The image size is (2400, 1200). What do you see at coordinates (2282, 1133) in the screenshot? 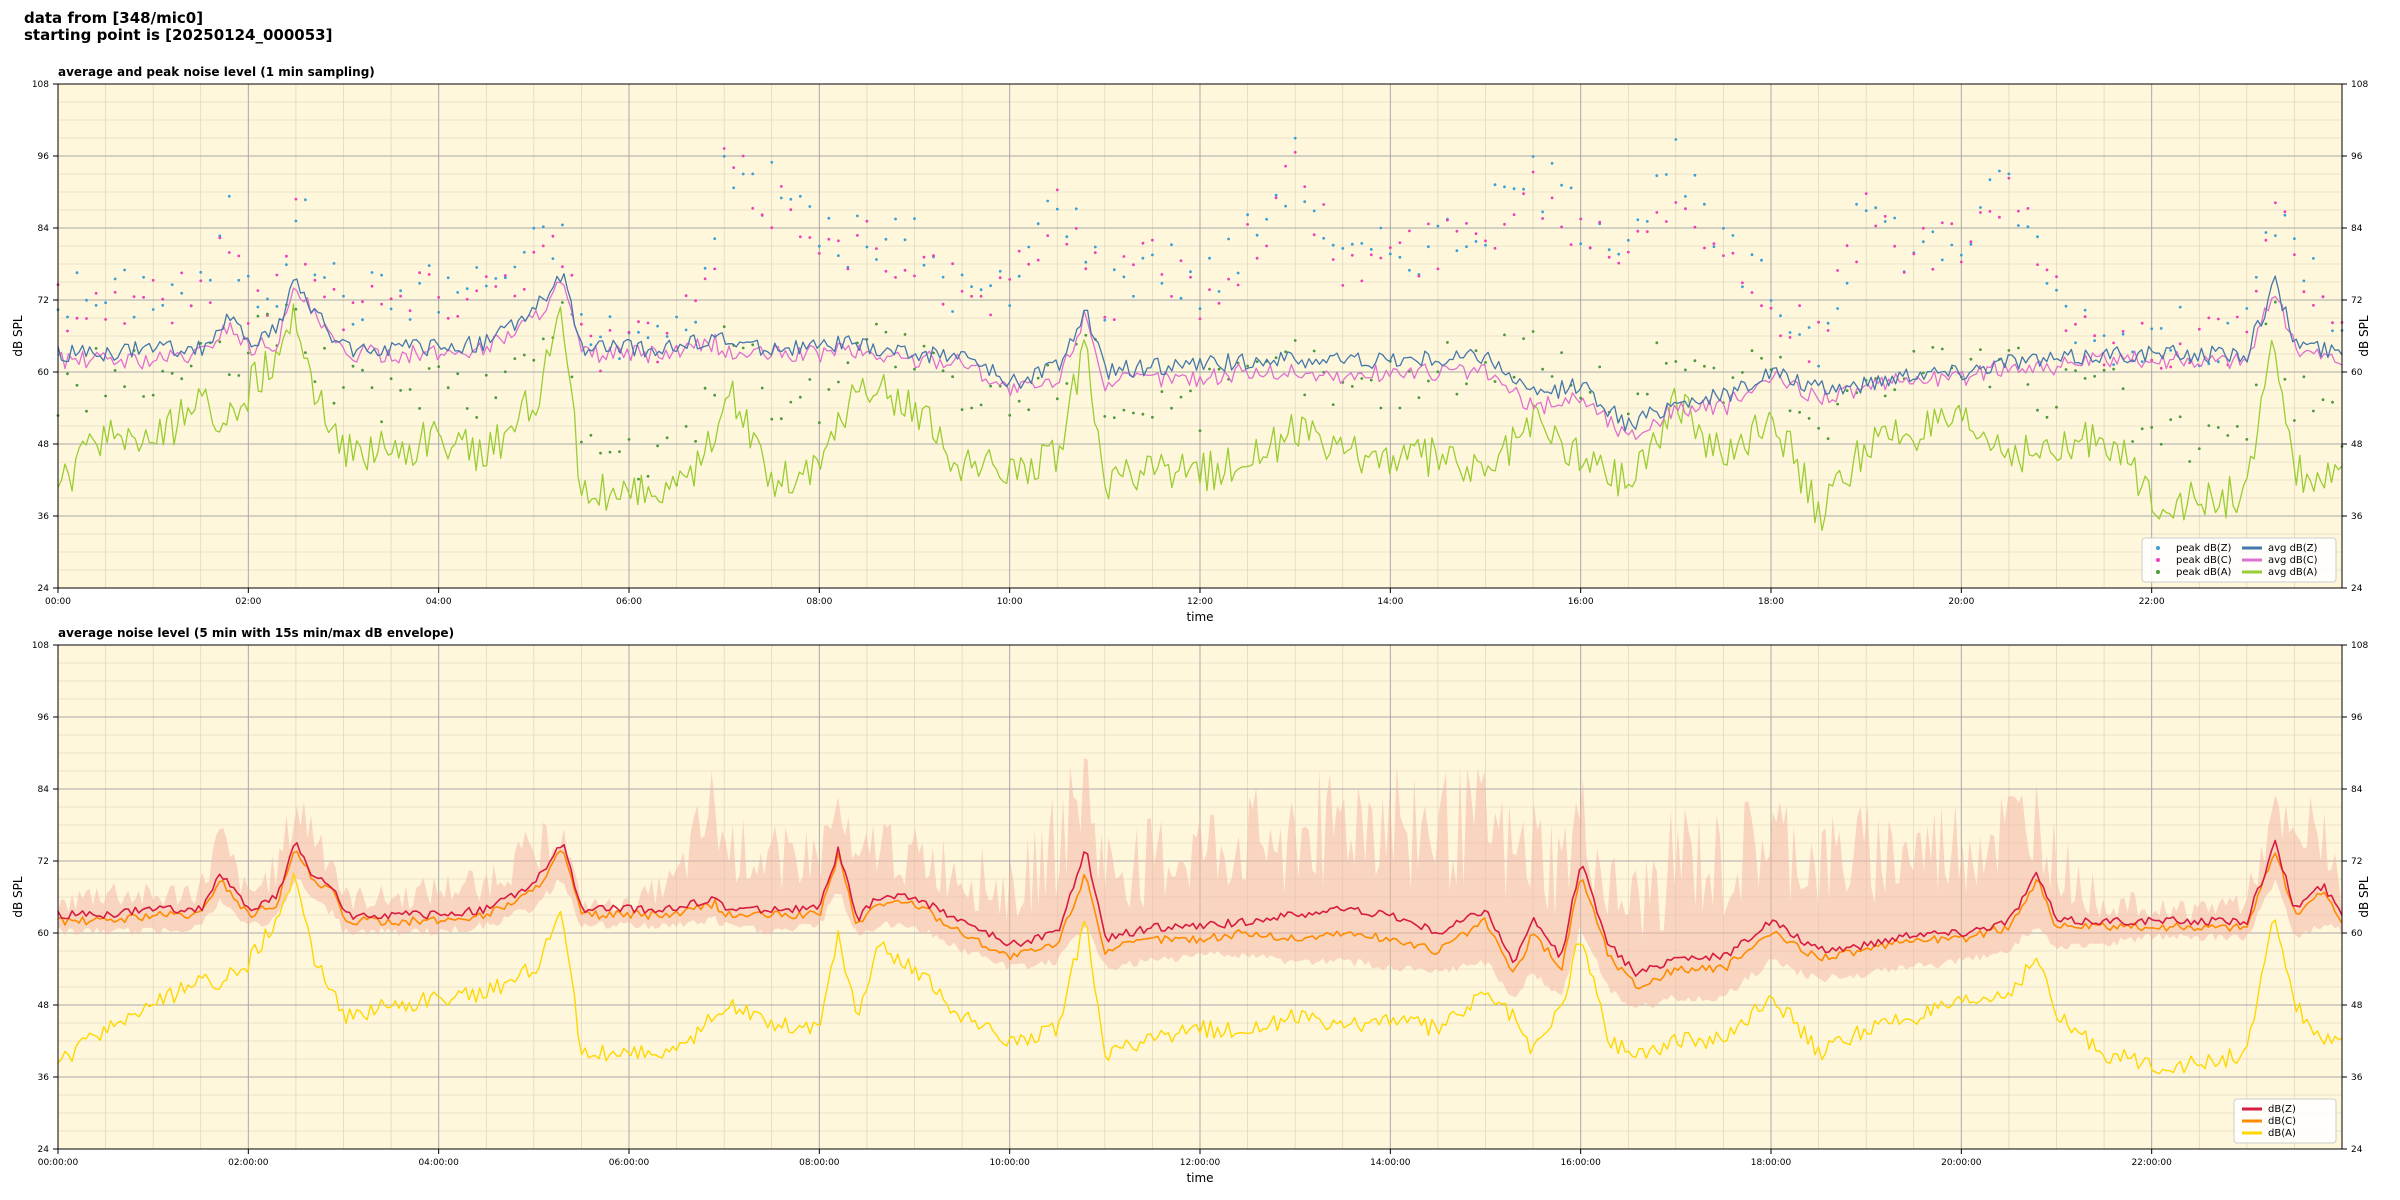
I see `legend-label: dB(A)` at bounding box center [2282, 1133].